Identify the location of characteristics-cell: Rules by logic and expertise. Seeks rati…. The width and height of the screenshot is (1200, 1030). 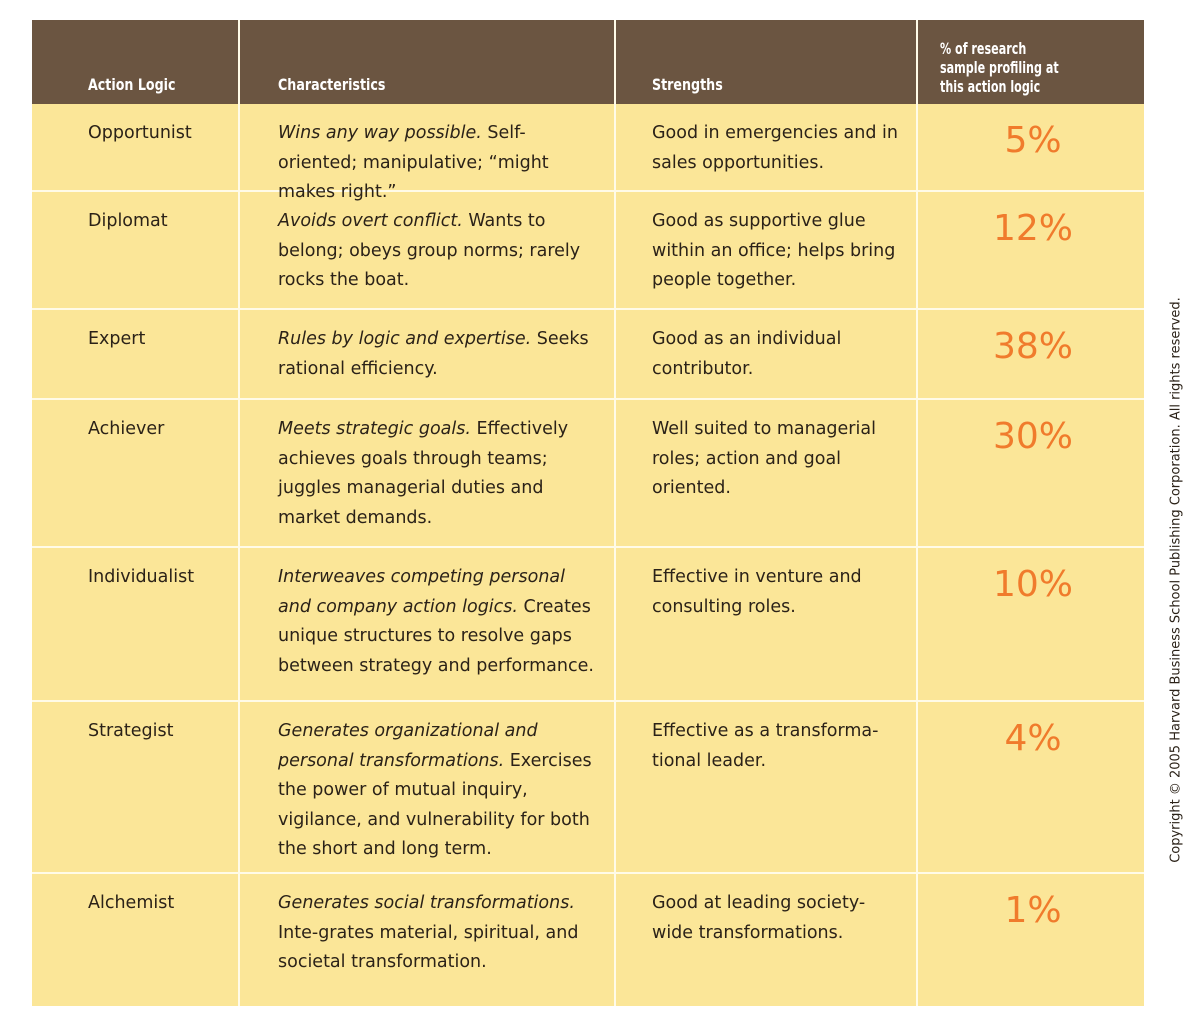
(426, 355).